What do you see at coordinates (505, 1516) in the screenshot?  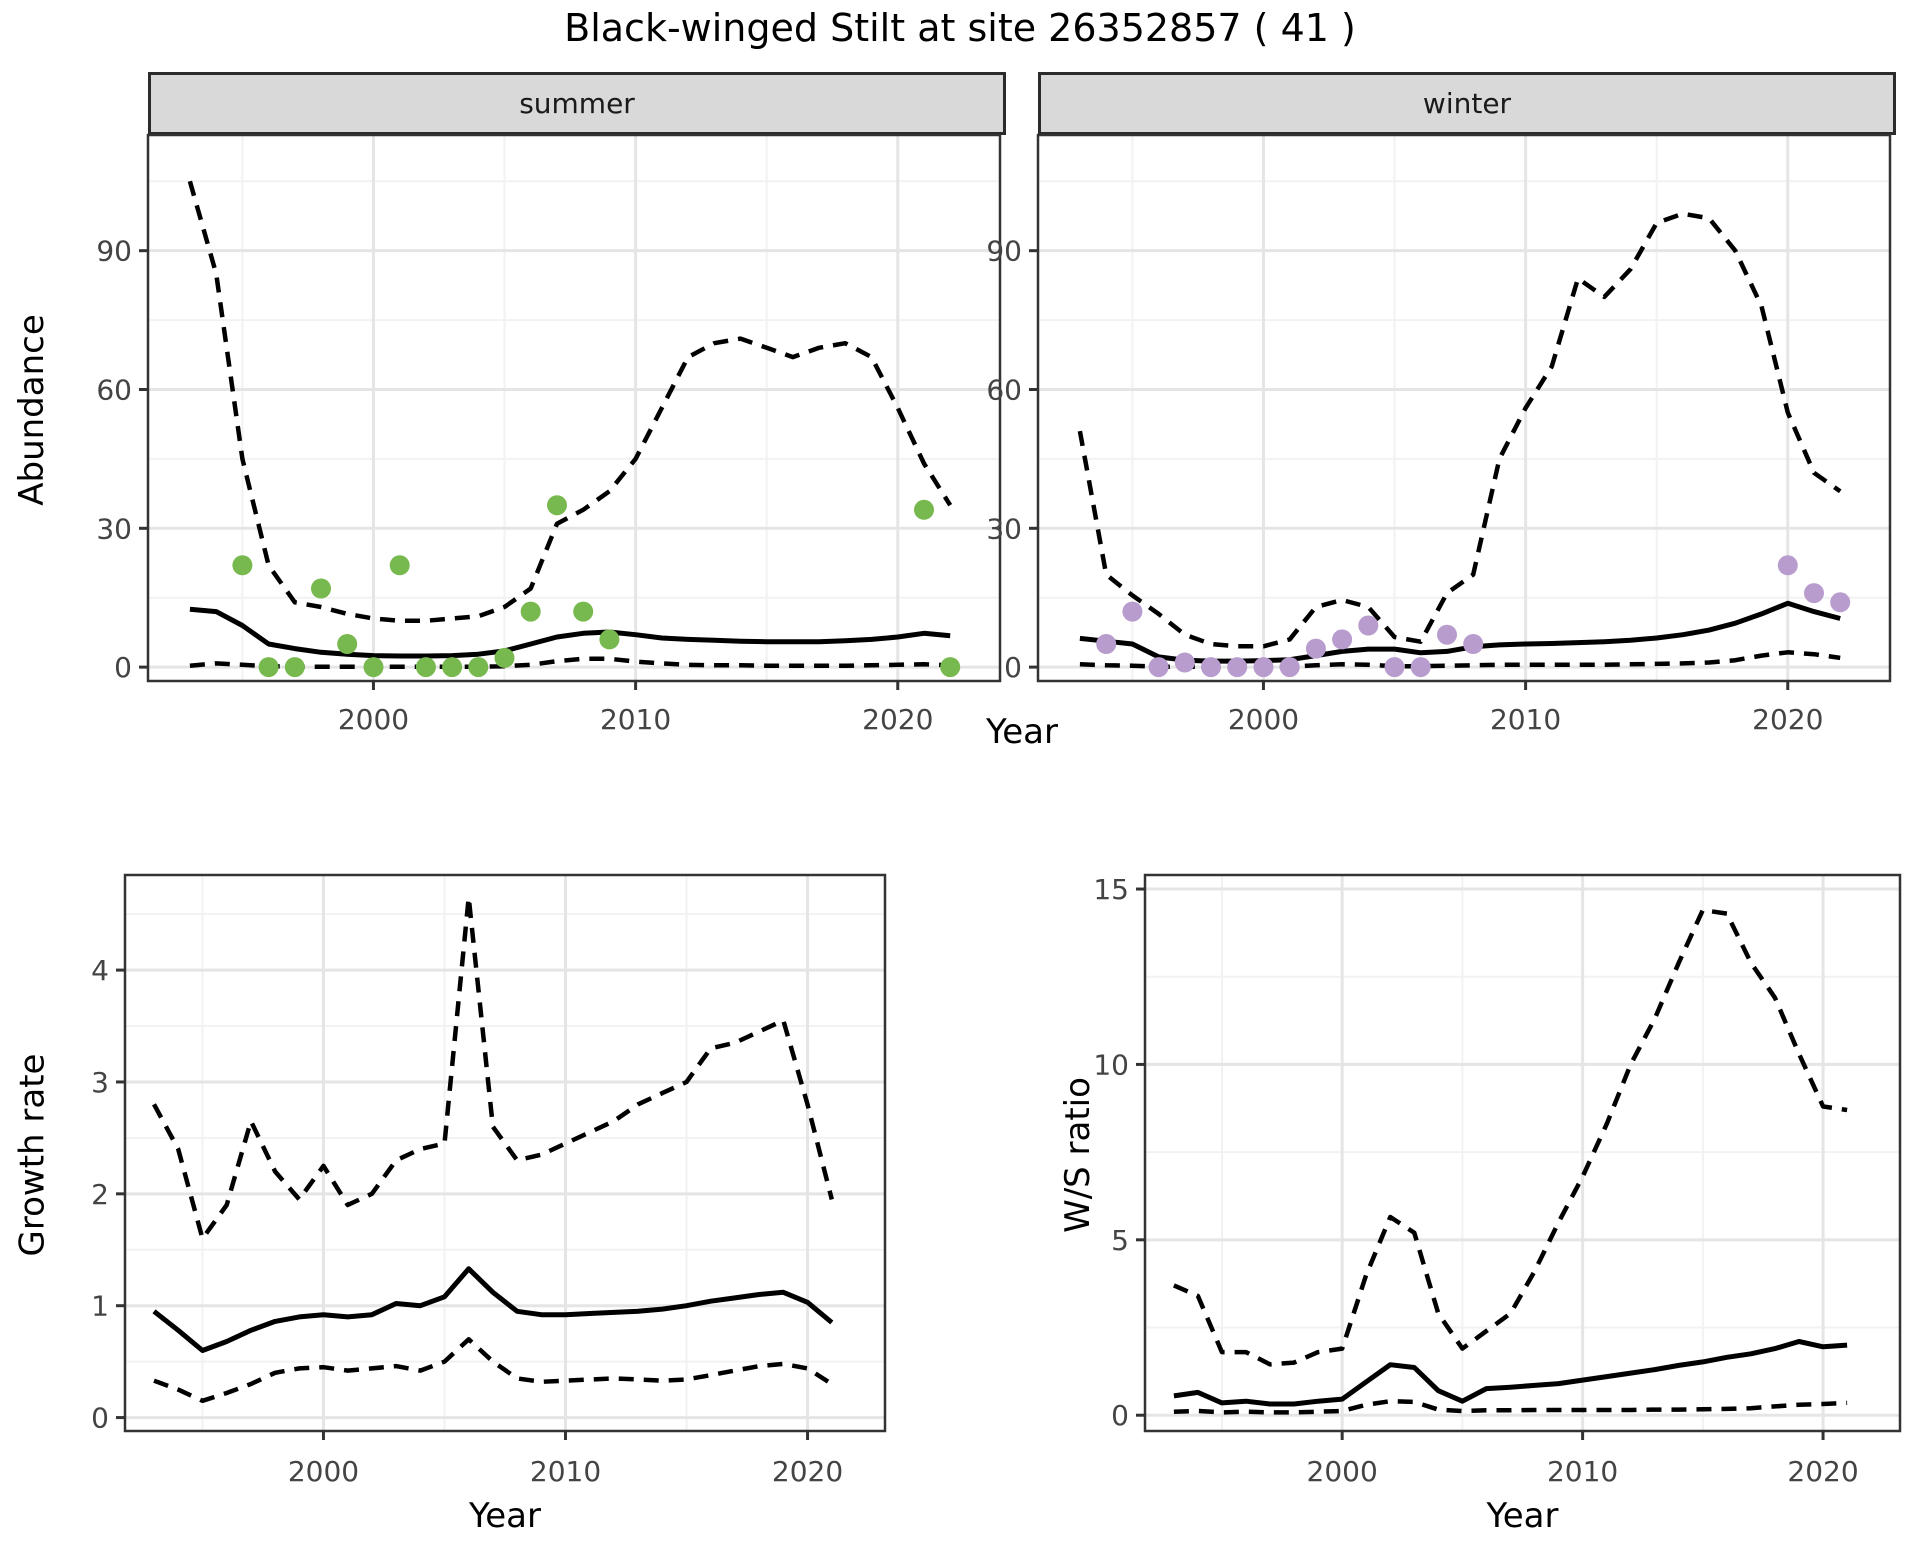 I see `x-axis-title-year-growth: Year` at bounding box center [505, 1516].